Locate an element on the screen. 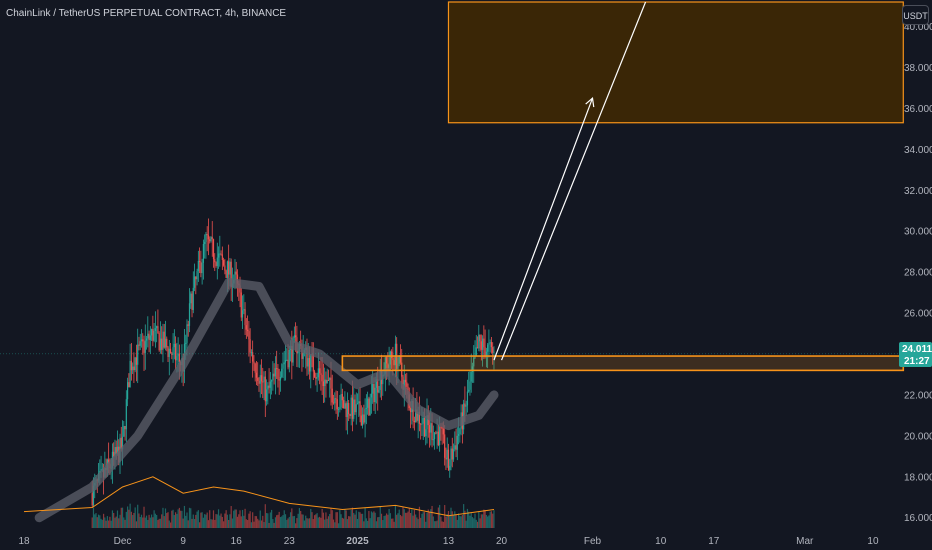 Image resolution: width=932 pixels, height=550 pixels. x-tick-label: 23 is located at coordinates (290, 541).